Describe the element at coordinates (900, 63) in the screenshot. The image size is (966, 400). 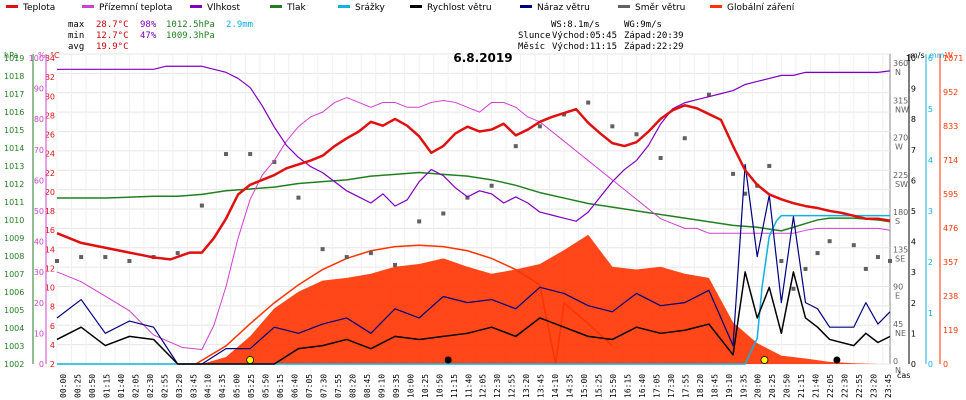
I see `dir-deg-tick: 360` at that location.